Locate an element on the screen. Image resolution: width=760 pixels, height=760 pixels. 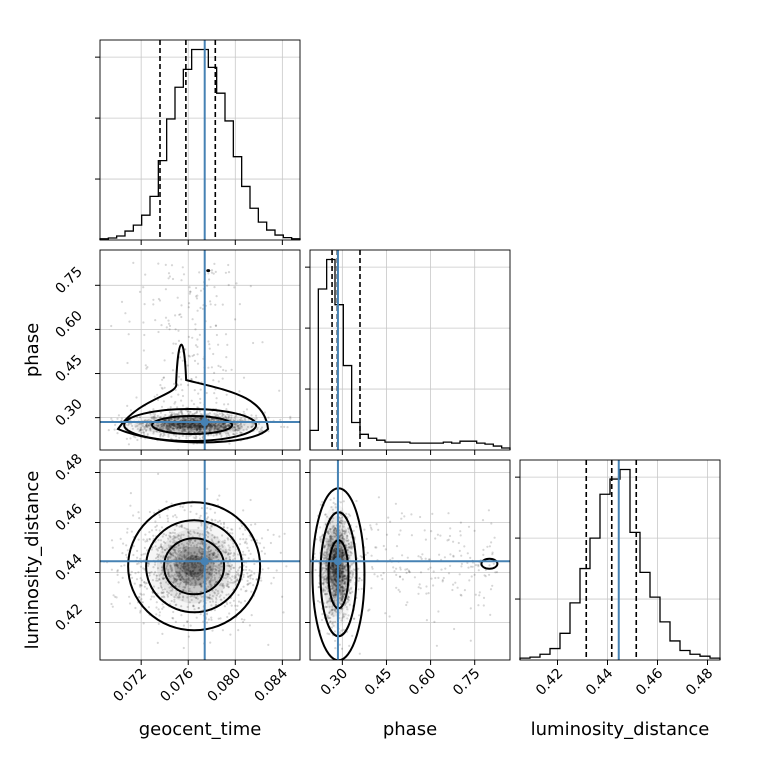
x-tick-label-luminosity-distance: 0.46 is located at coordinates (649, 681).